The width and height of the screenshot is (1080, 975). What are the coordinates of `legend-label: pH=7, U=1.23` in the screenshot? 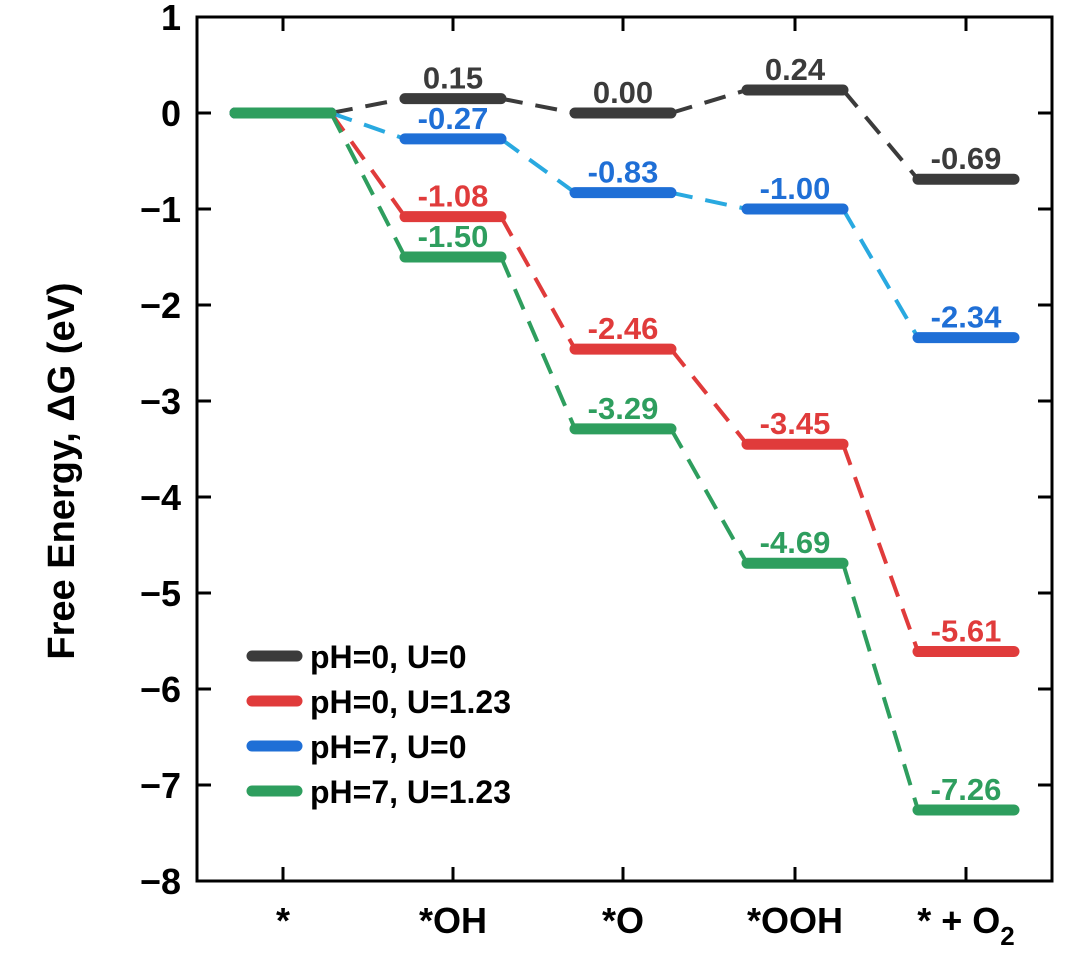 It's located at (410, 792).